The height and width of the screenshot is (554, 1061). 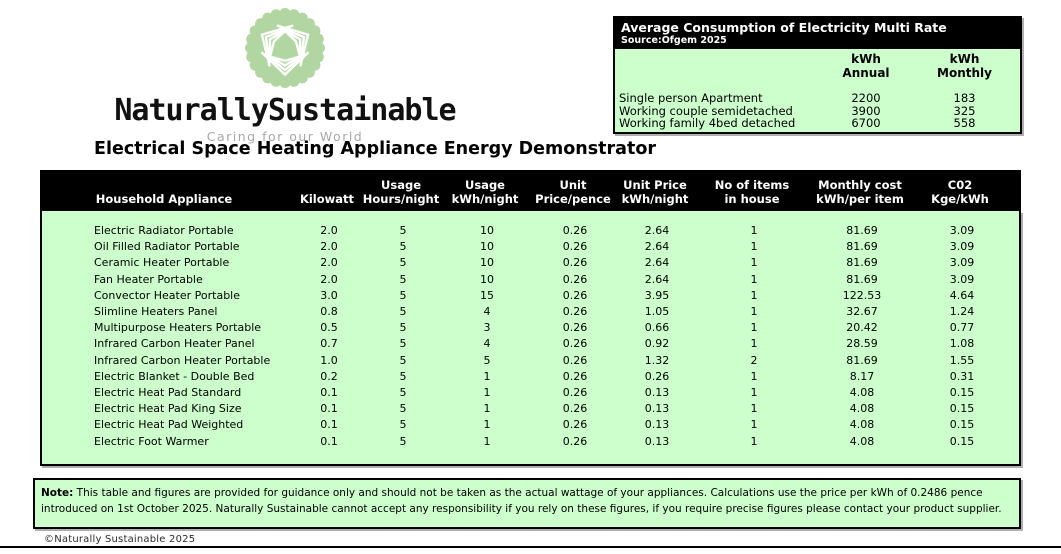 What do you see at coordinates (174, 344) in the screenshot?
I see `appliance-name-cell: Infrared Carbon Heater Panel` at bounding box center [174, 344].